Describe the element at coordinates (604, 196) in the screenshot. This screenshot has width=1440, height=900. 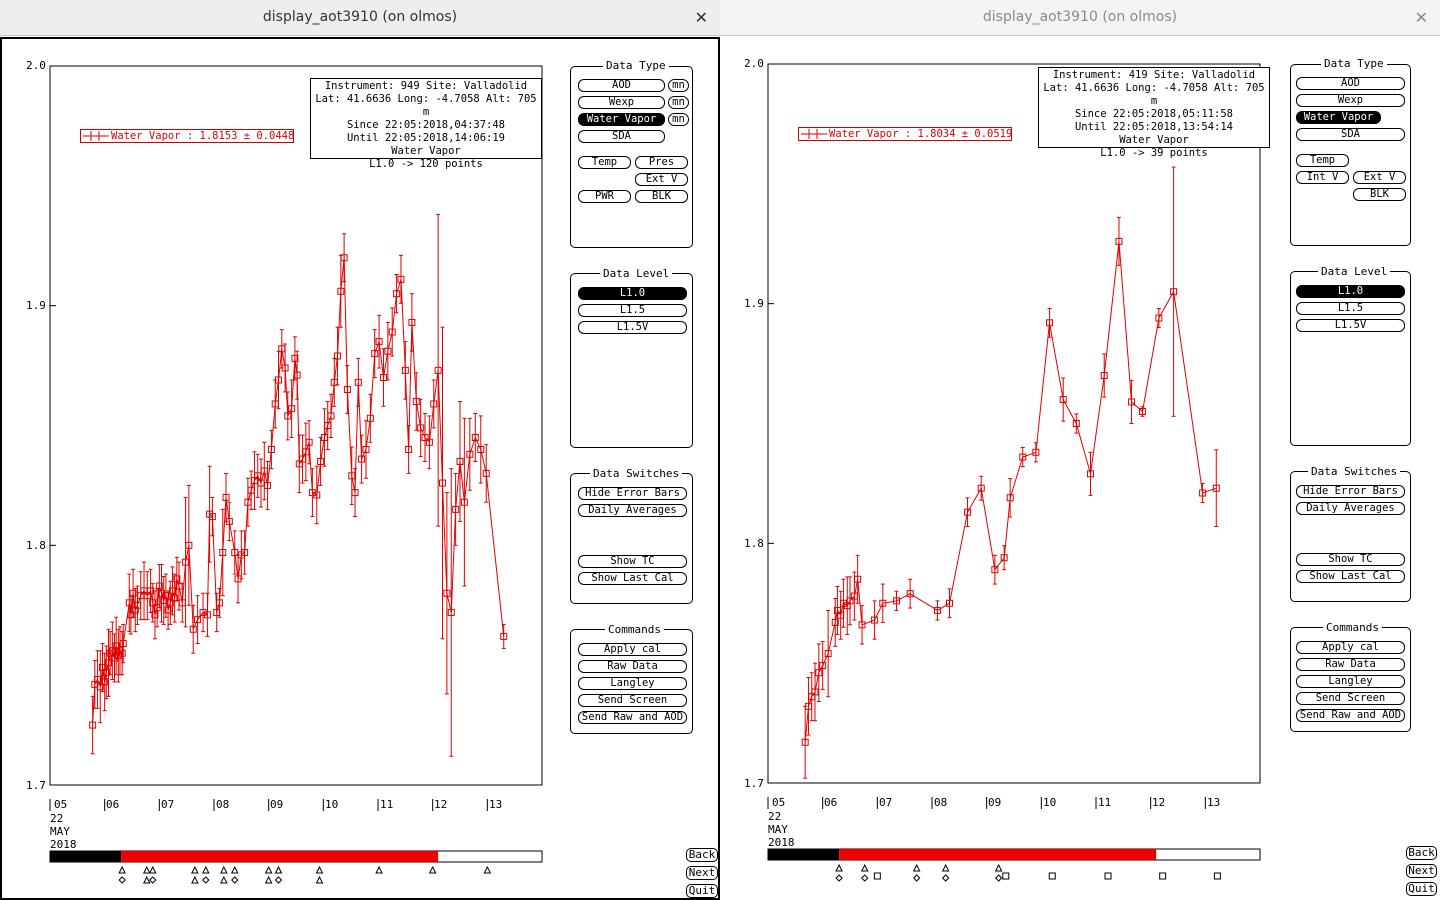
I see `pwr-button: PWR` at that location.